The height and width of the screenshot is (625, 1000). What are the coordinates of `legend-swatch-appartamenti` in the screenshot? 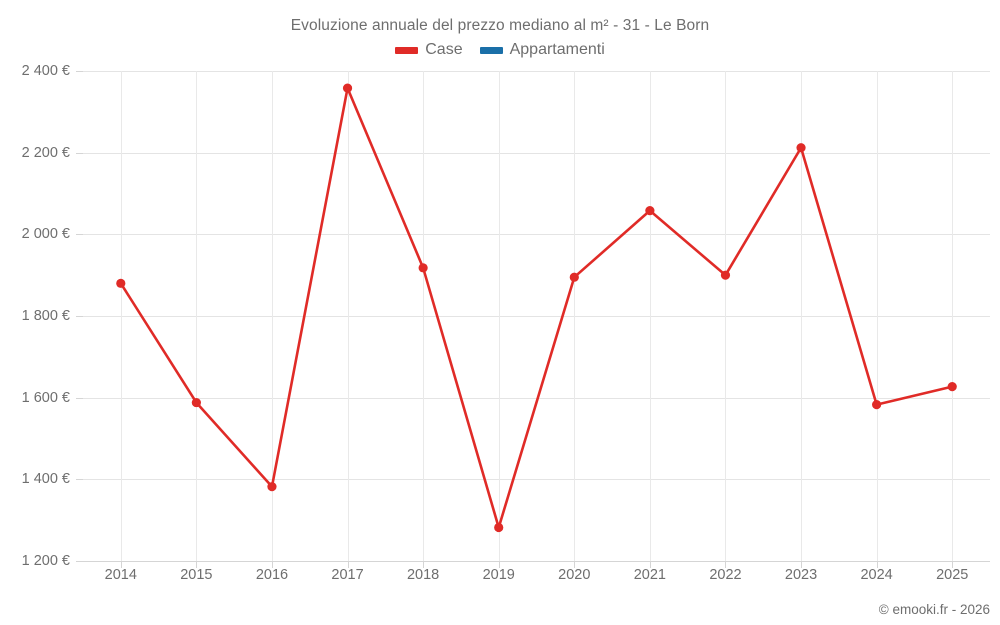 It's located at (491, 50).